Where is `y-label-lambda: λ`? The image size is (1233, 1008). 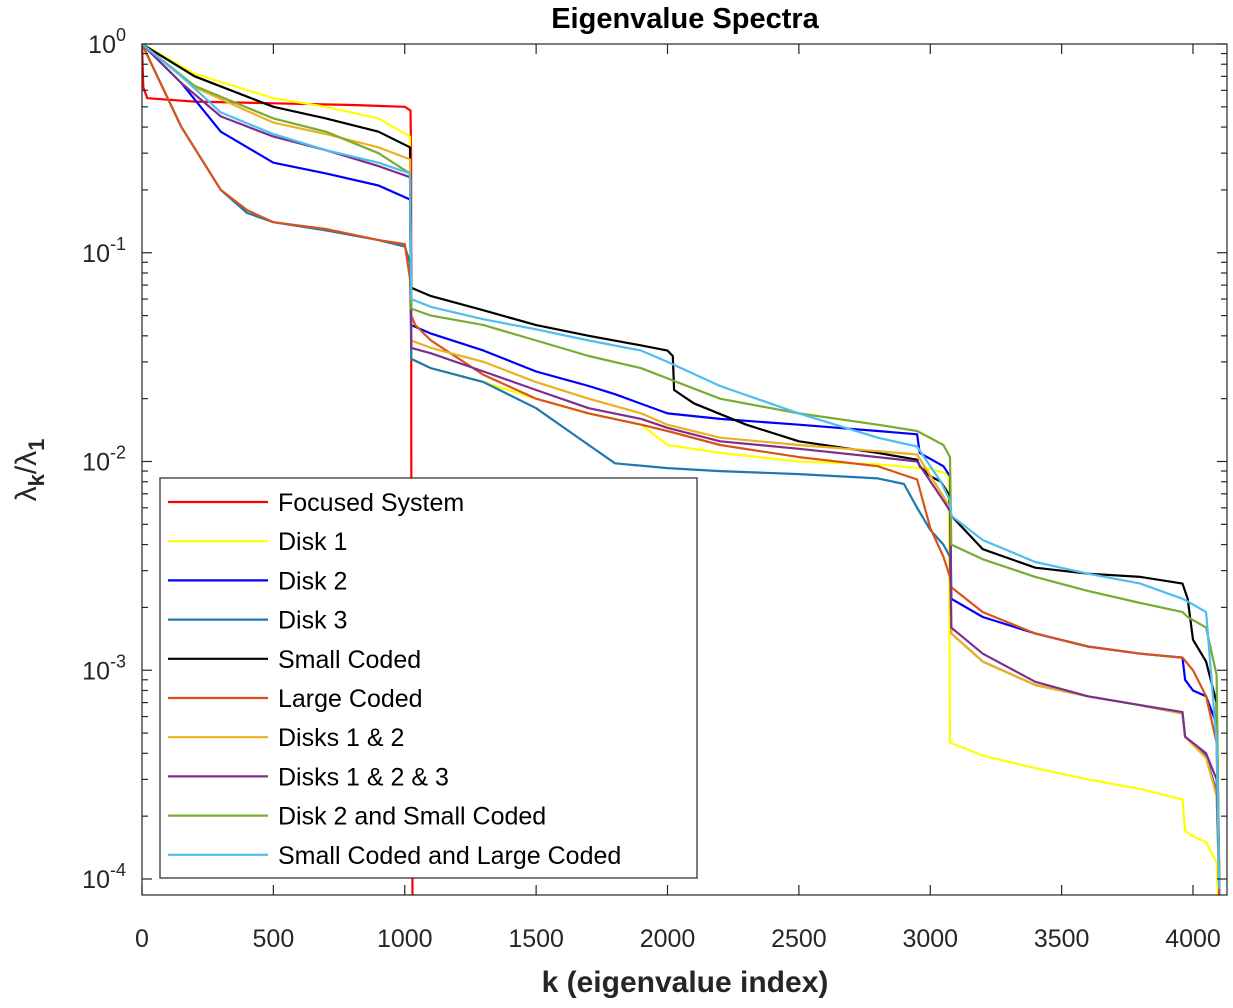 y-label-lambda: λ is located at coordinates (26, 493).